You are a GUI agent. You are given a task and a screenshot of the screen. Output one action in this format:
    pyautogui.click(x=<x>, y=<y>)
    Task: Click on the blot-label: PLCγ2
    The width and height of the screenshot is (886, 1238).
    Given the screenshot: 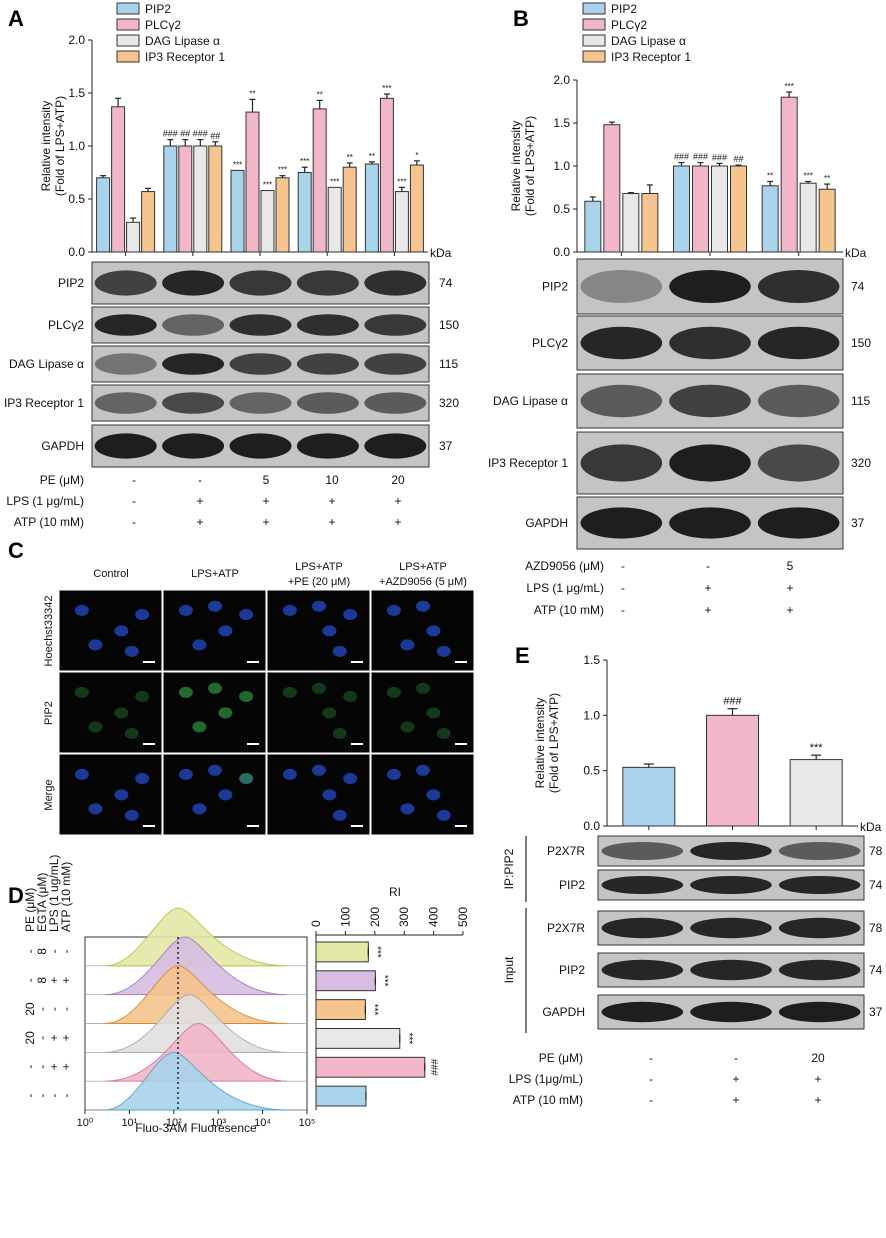 What is the action you would take?
    pyautogui.click(x=550, y=343)
    